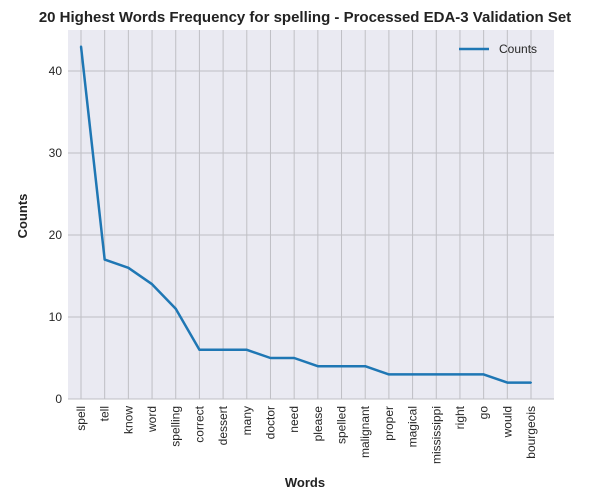 The image size is (611, 501). Describe the element at coordinates (199, 349) in the screenshot. I see `data-point-correct` at that location.